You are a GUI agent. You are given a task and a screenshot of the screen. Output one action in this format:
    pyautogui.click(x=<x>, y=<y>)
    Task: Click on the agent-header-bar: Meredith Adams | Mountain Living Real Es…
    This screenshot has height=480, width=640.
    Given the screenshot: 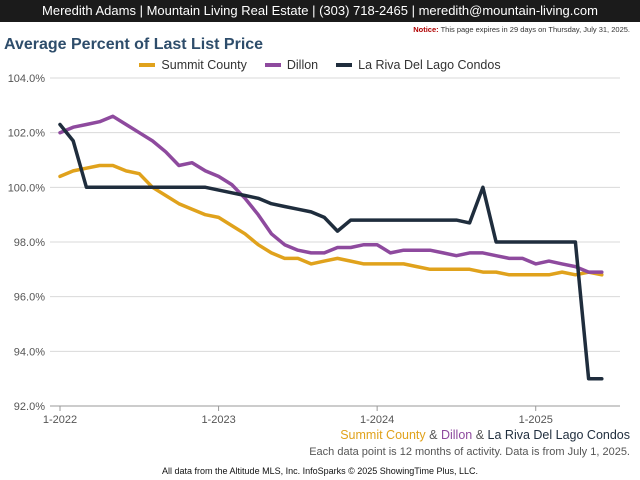 What is the action you would take?
    pyautogui.click(x=320, y=11)
    